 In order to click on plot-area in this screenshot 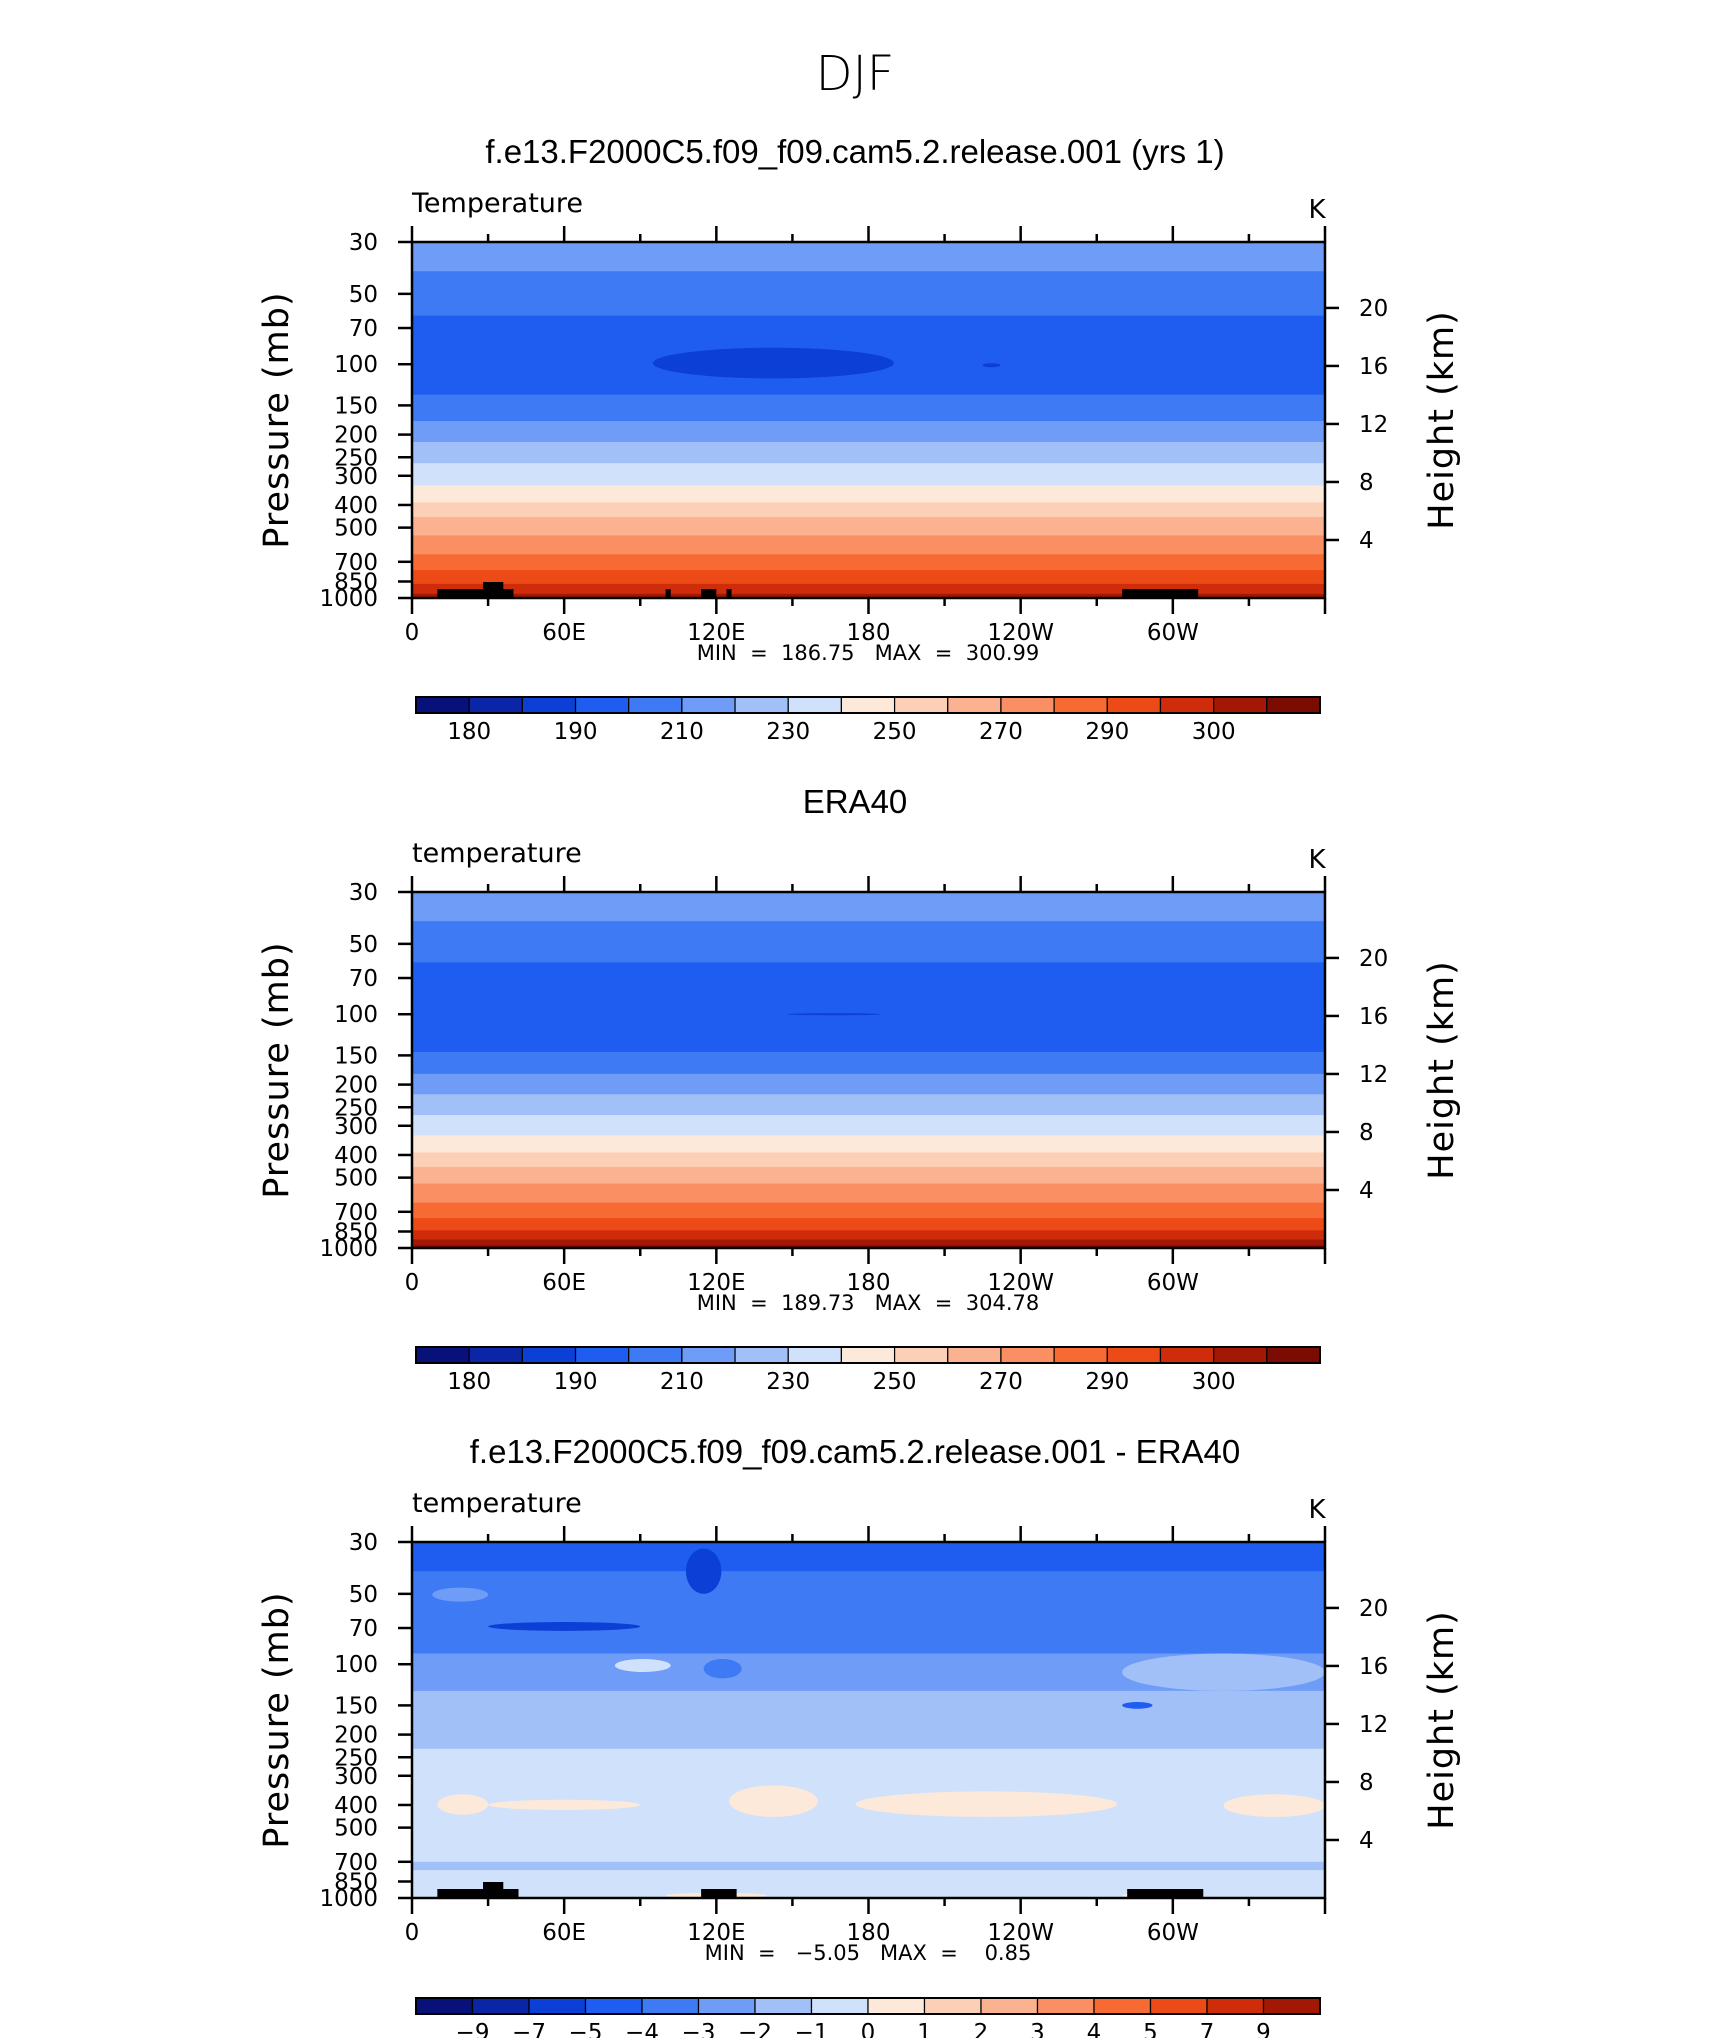, I will do `click(868, 1070)`.